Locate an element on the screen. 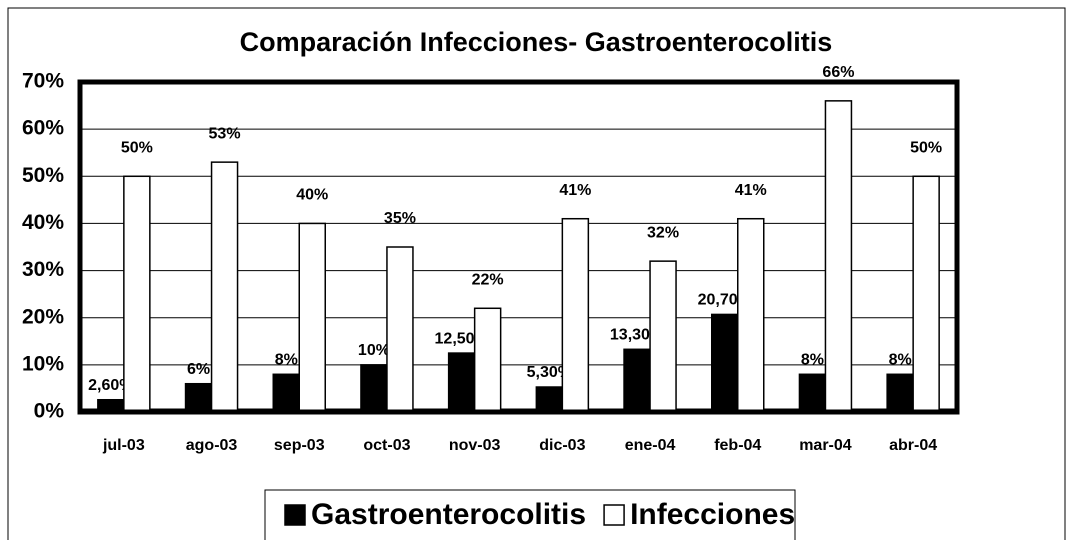  y-tick-label: 70% is located at coordinates (43, 81).